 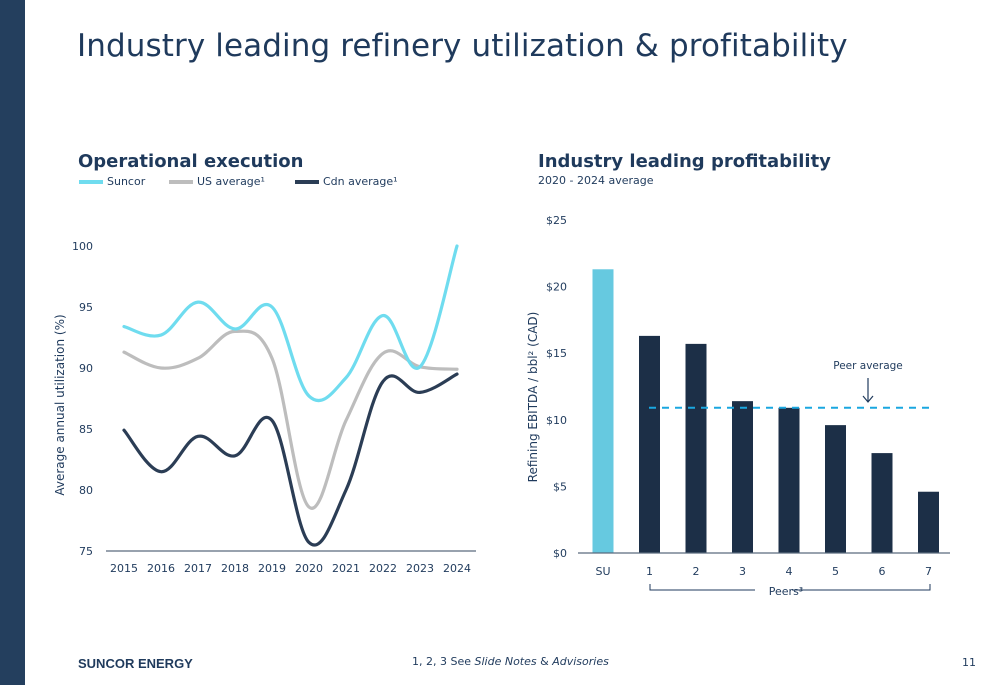 What do you see at coordinates (603, 411) in the screenshot?
I see `bar-suncor` at bounding box center [603, 411].